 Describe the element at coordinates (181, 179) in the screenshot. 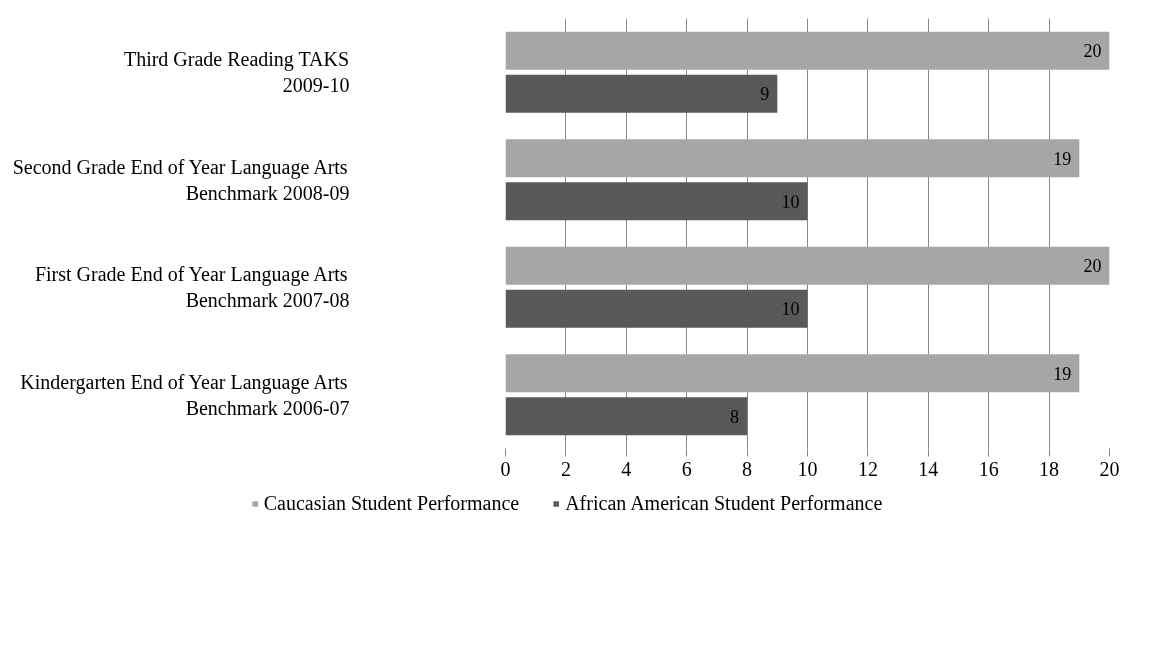

I see `y-tick-label: Second Grade End of Year Language Arts Benchmark 2008-09` at that location.